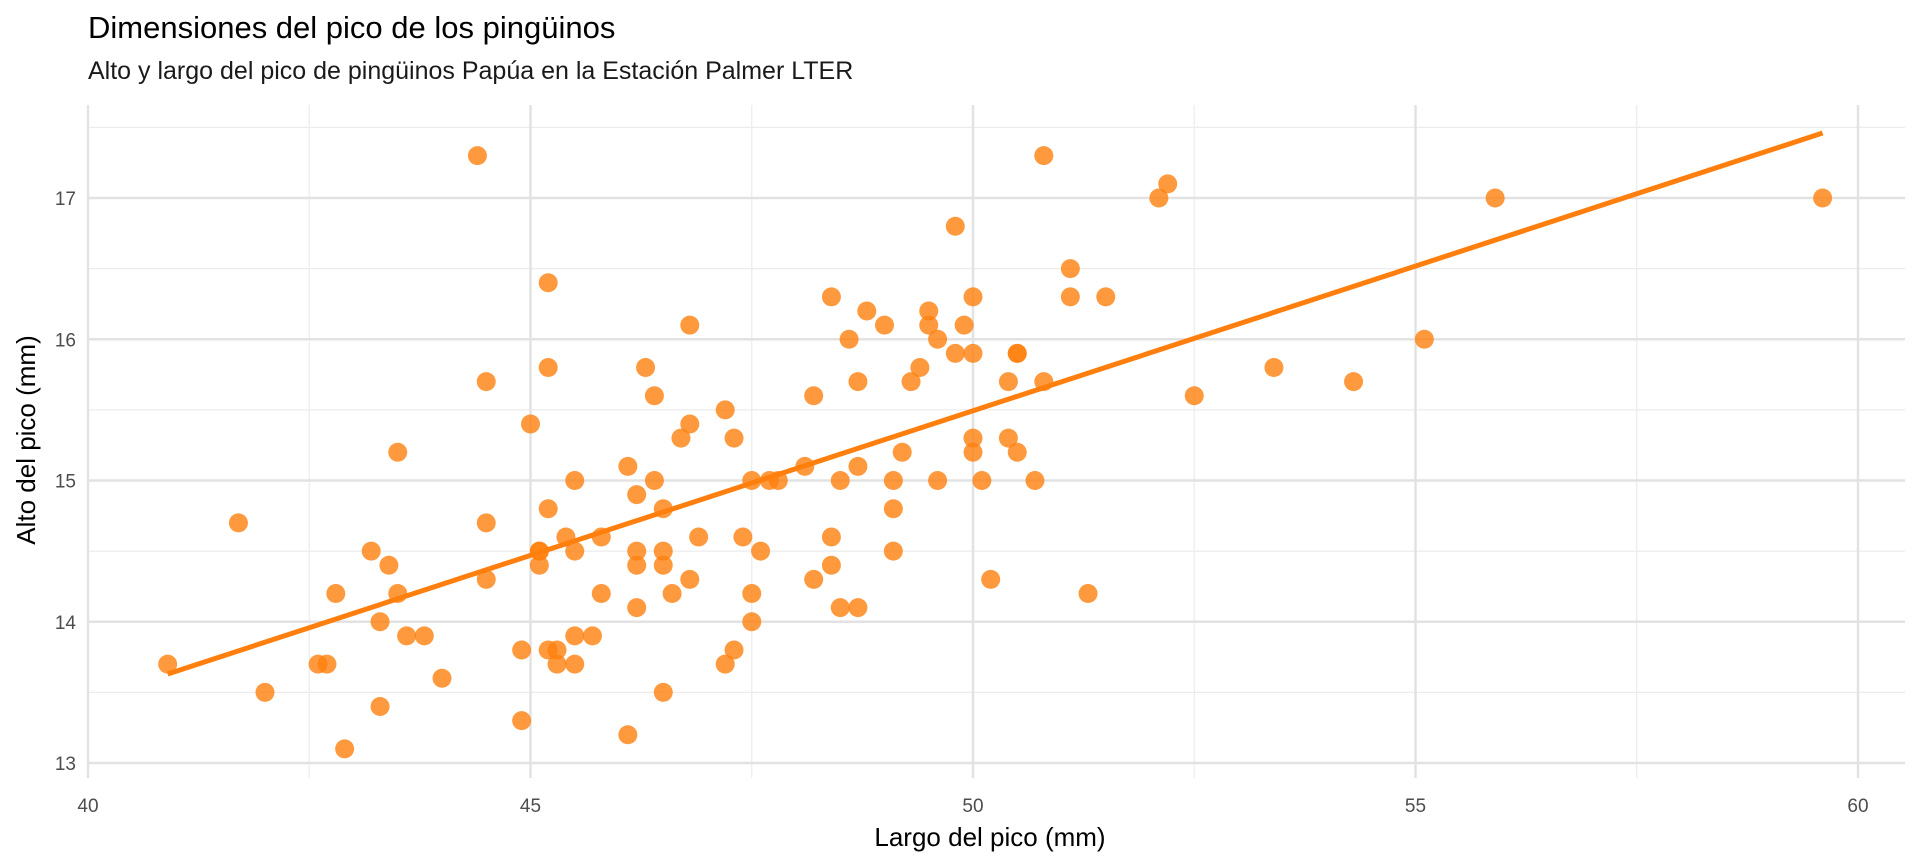 This screenshot has width=1920, height=864. What do you see at coordinates (1857, 806) in the screenshot?
I see `x-tick-label: 60` at bounding box center [1857, 806].